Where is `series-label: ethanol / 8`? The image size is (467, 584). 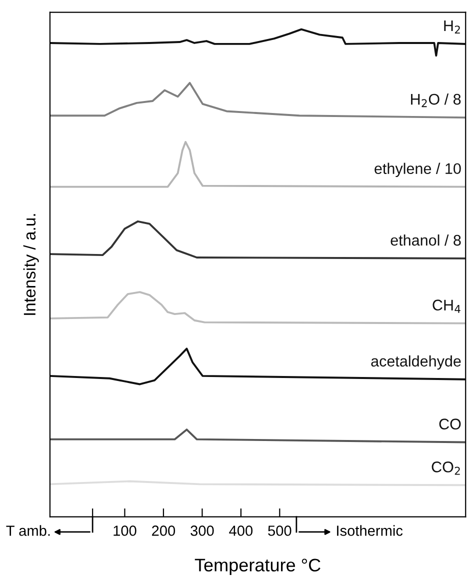 series-label: ethanol / 8 is located at coordinates (425, 240).